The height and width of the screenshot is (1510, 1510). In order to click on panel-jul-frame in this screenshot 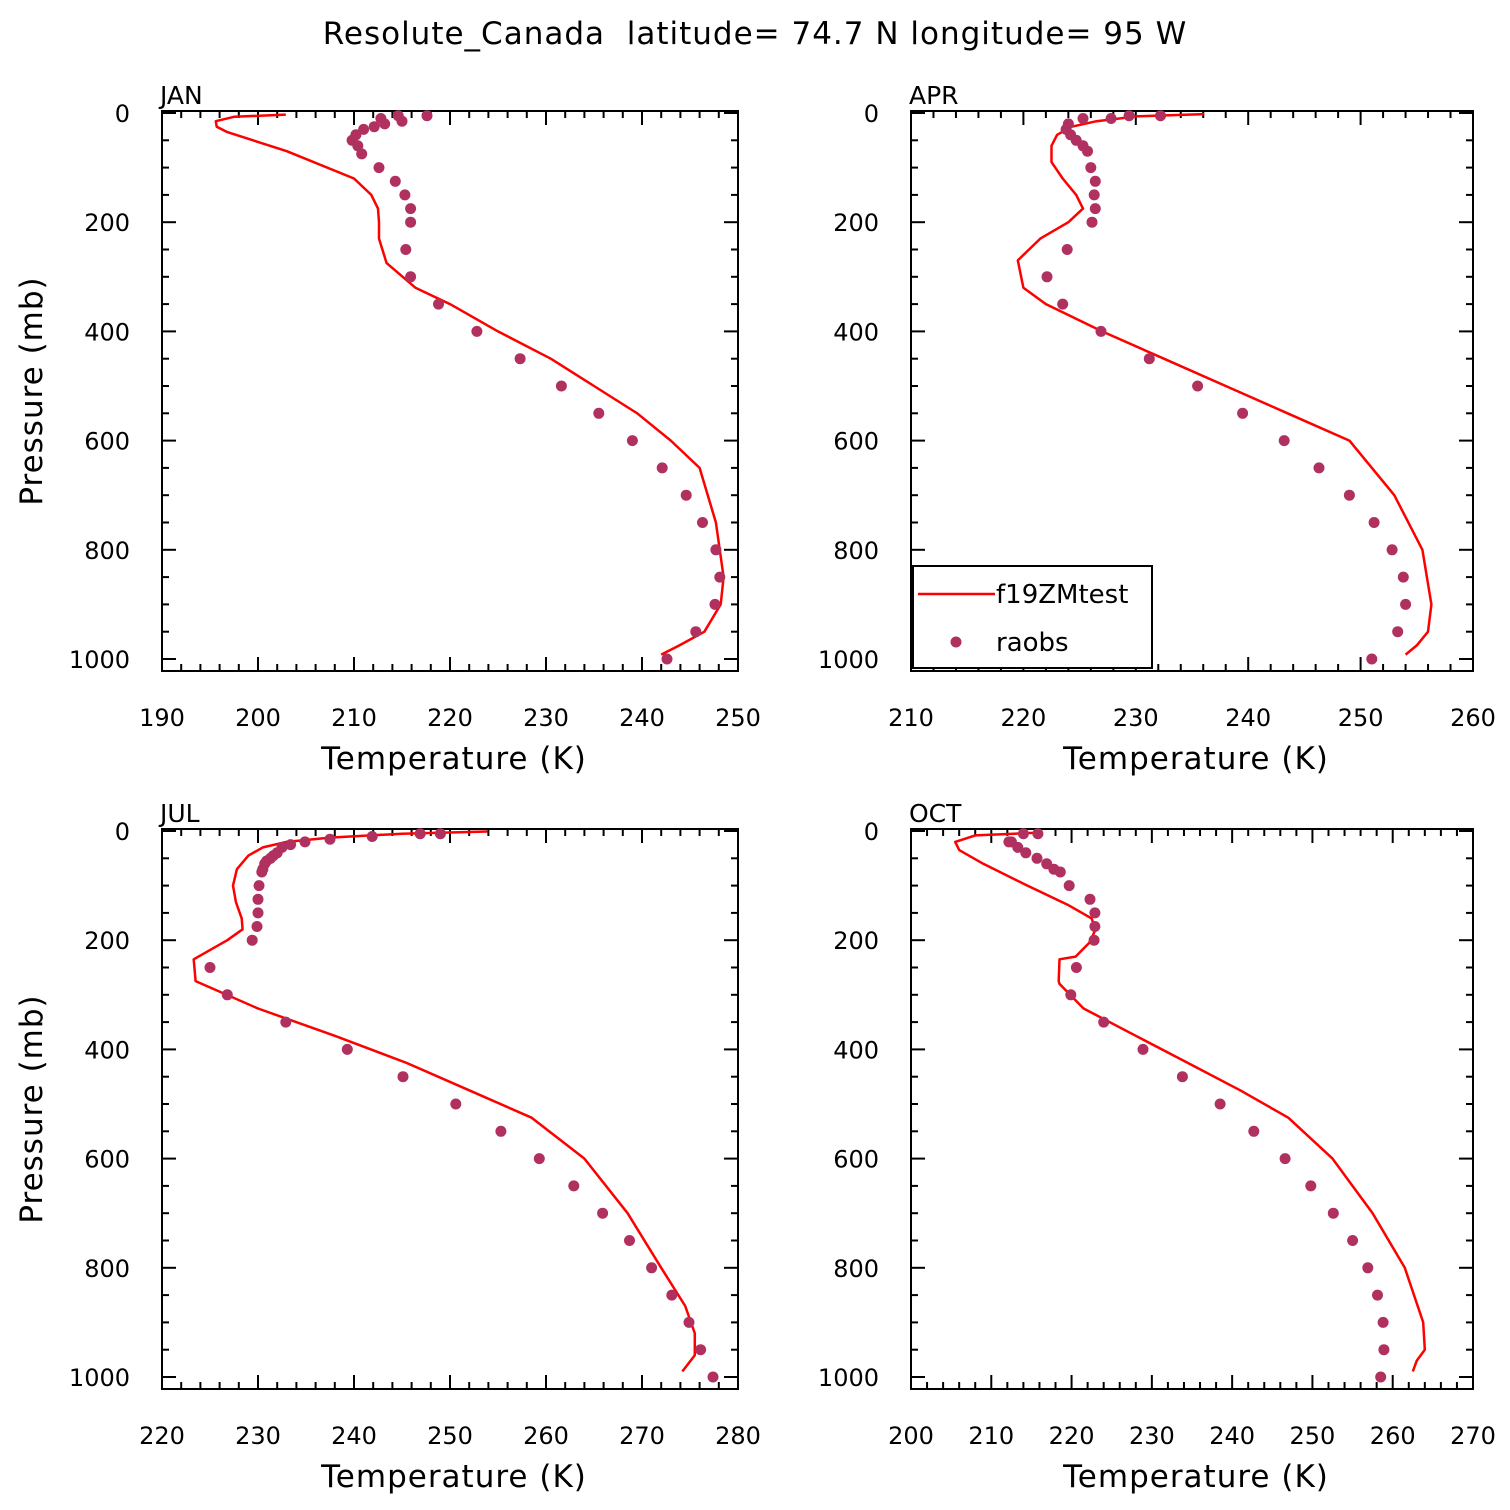, I will do `click(450, 1109)`.